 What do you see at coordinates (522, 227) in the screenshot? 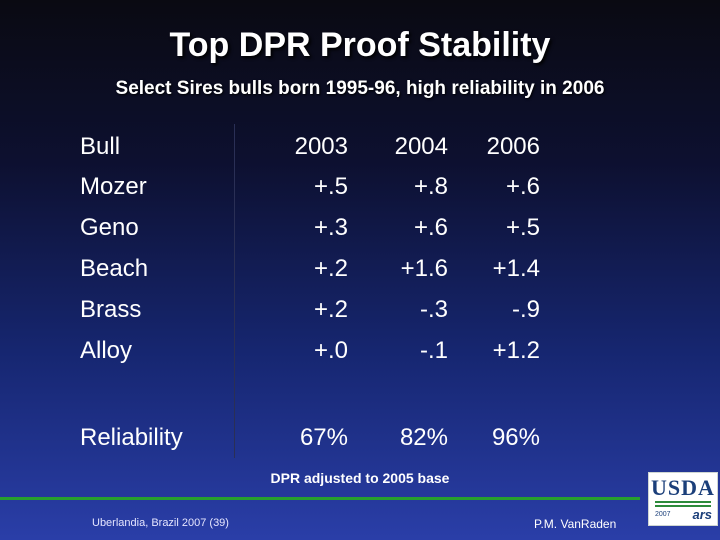
I see `table-cell-2006: +.5` at bounding box center [522, 227].